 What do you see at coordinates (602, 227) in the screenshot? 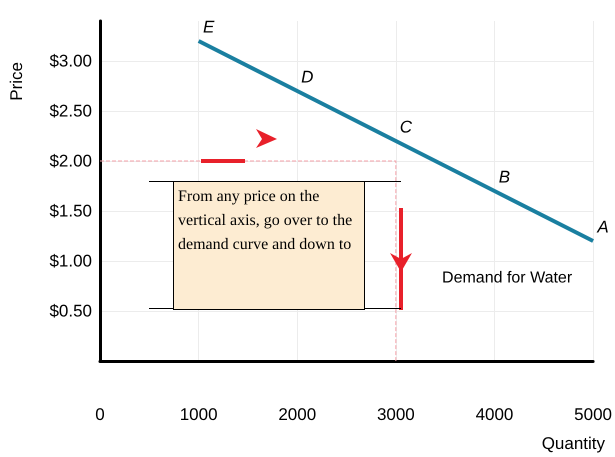
I see `annotation: A` at bounding box center [602, 227].